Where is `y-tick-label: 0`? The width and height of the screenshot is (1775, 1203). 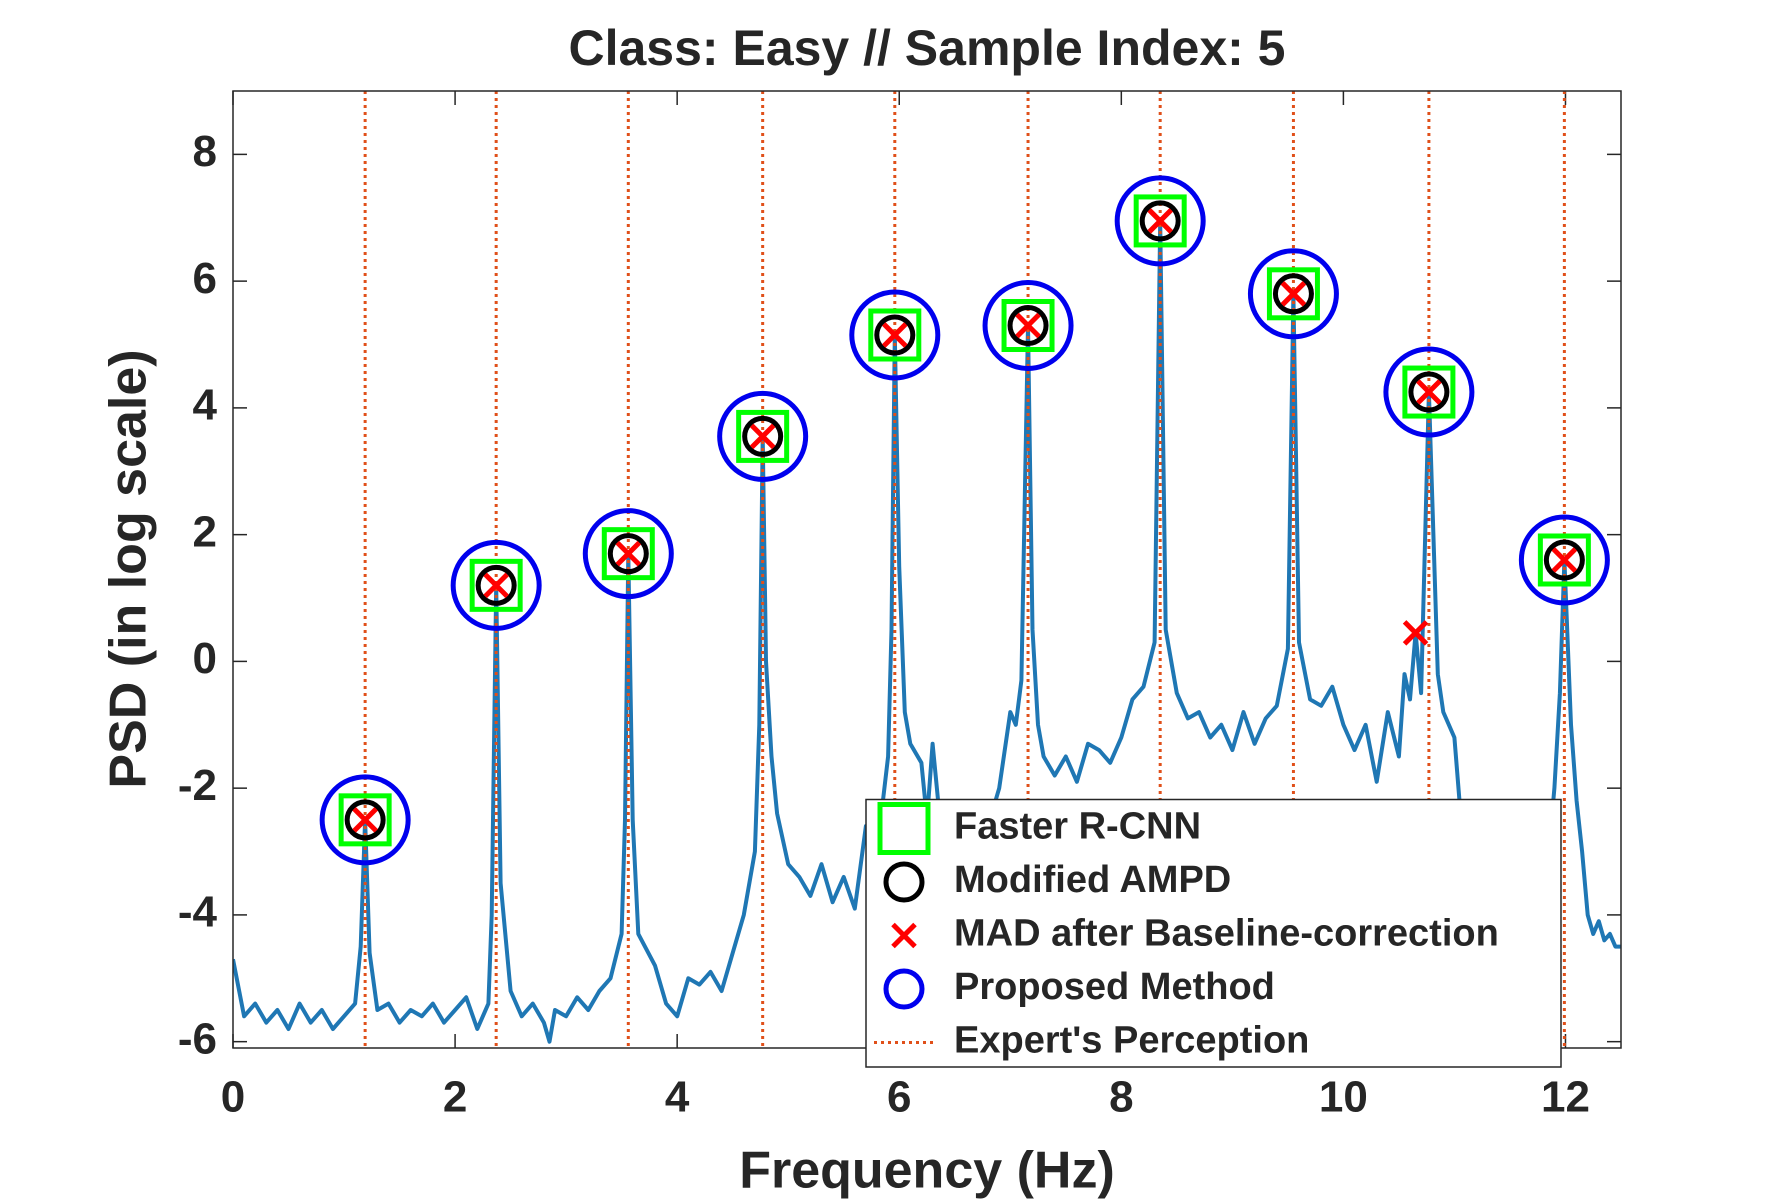
y-tick-label: 0 is located at coordinates (205, 658).